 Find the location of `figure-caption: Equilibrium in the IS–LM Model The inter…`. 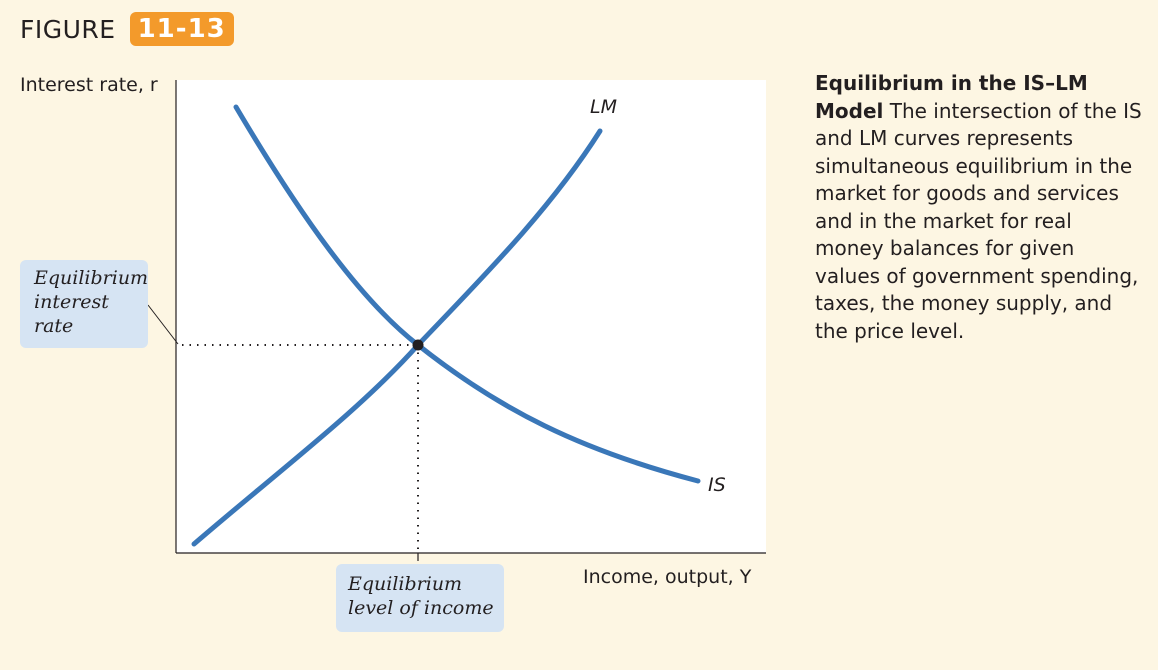

figure-caption: Equilibrium in the IS–LM Model The inter… is located at coordinates (980, 207).